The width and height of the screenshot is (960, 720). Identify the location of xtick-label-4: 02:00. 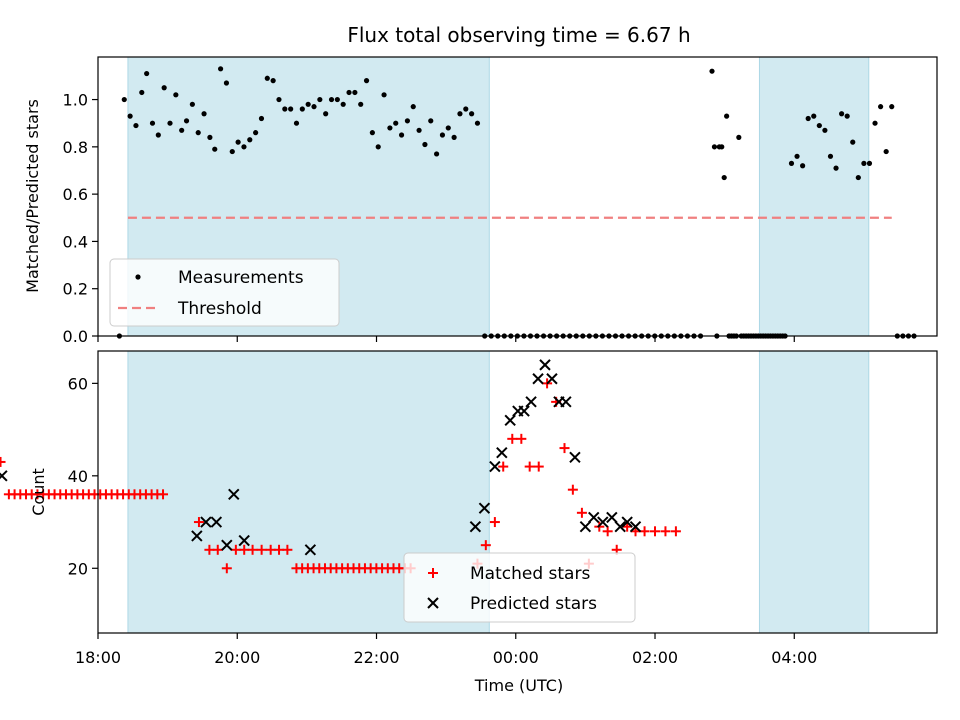
(655, 657).